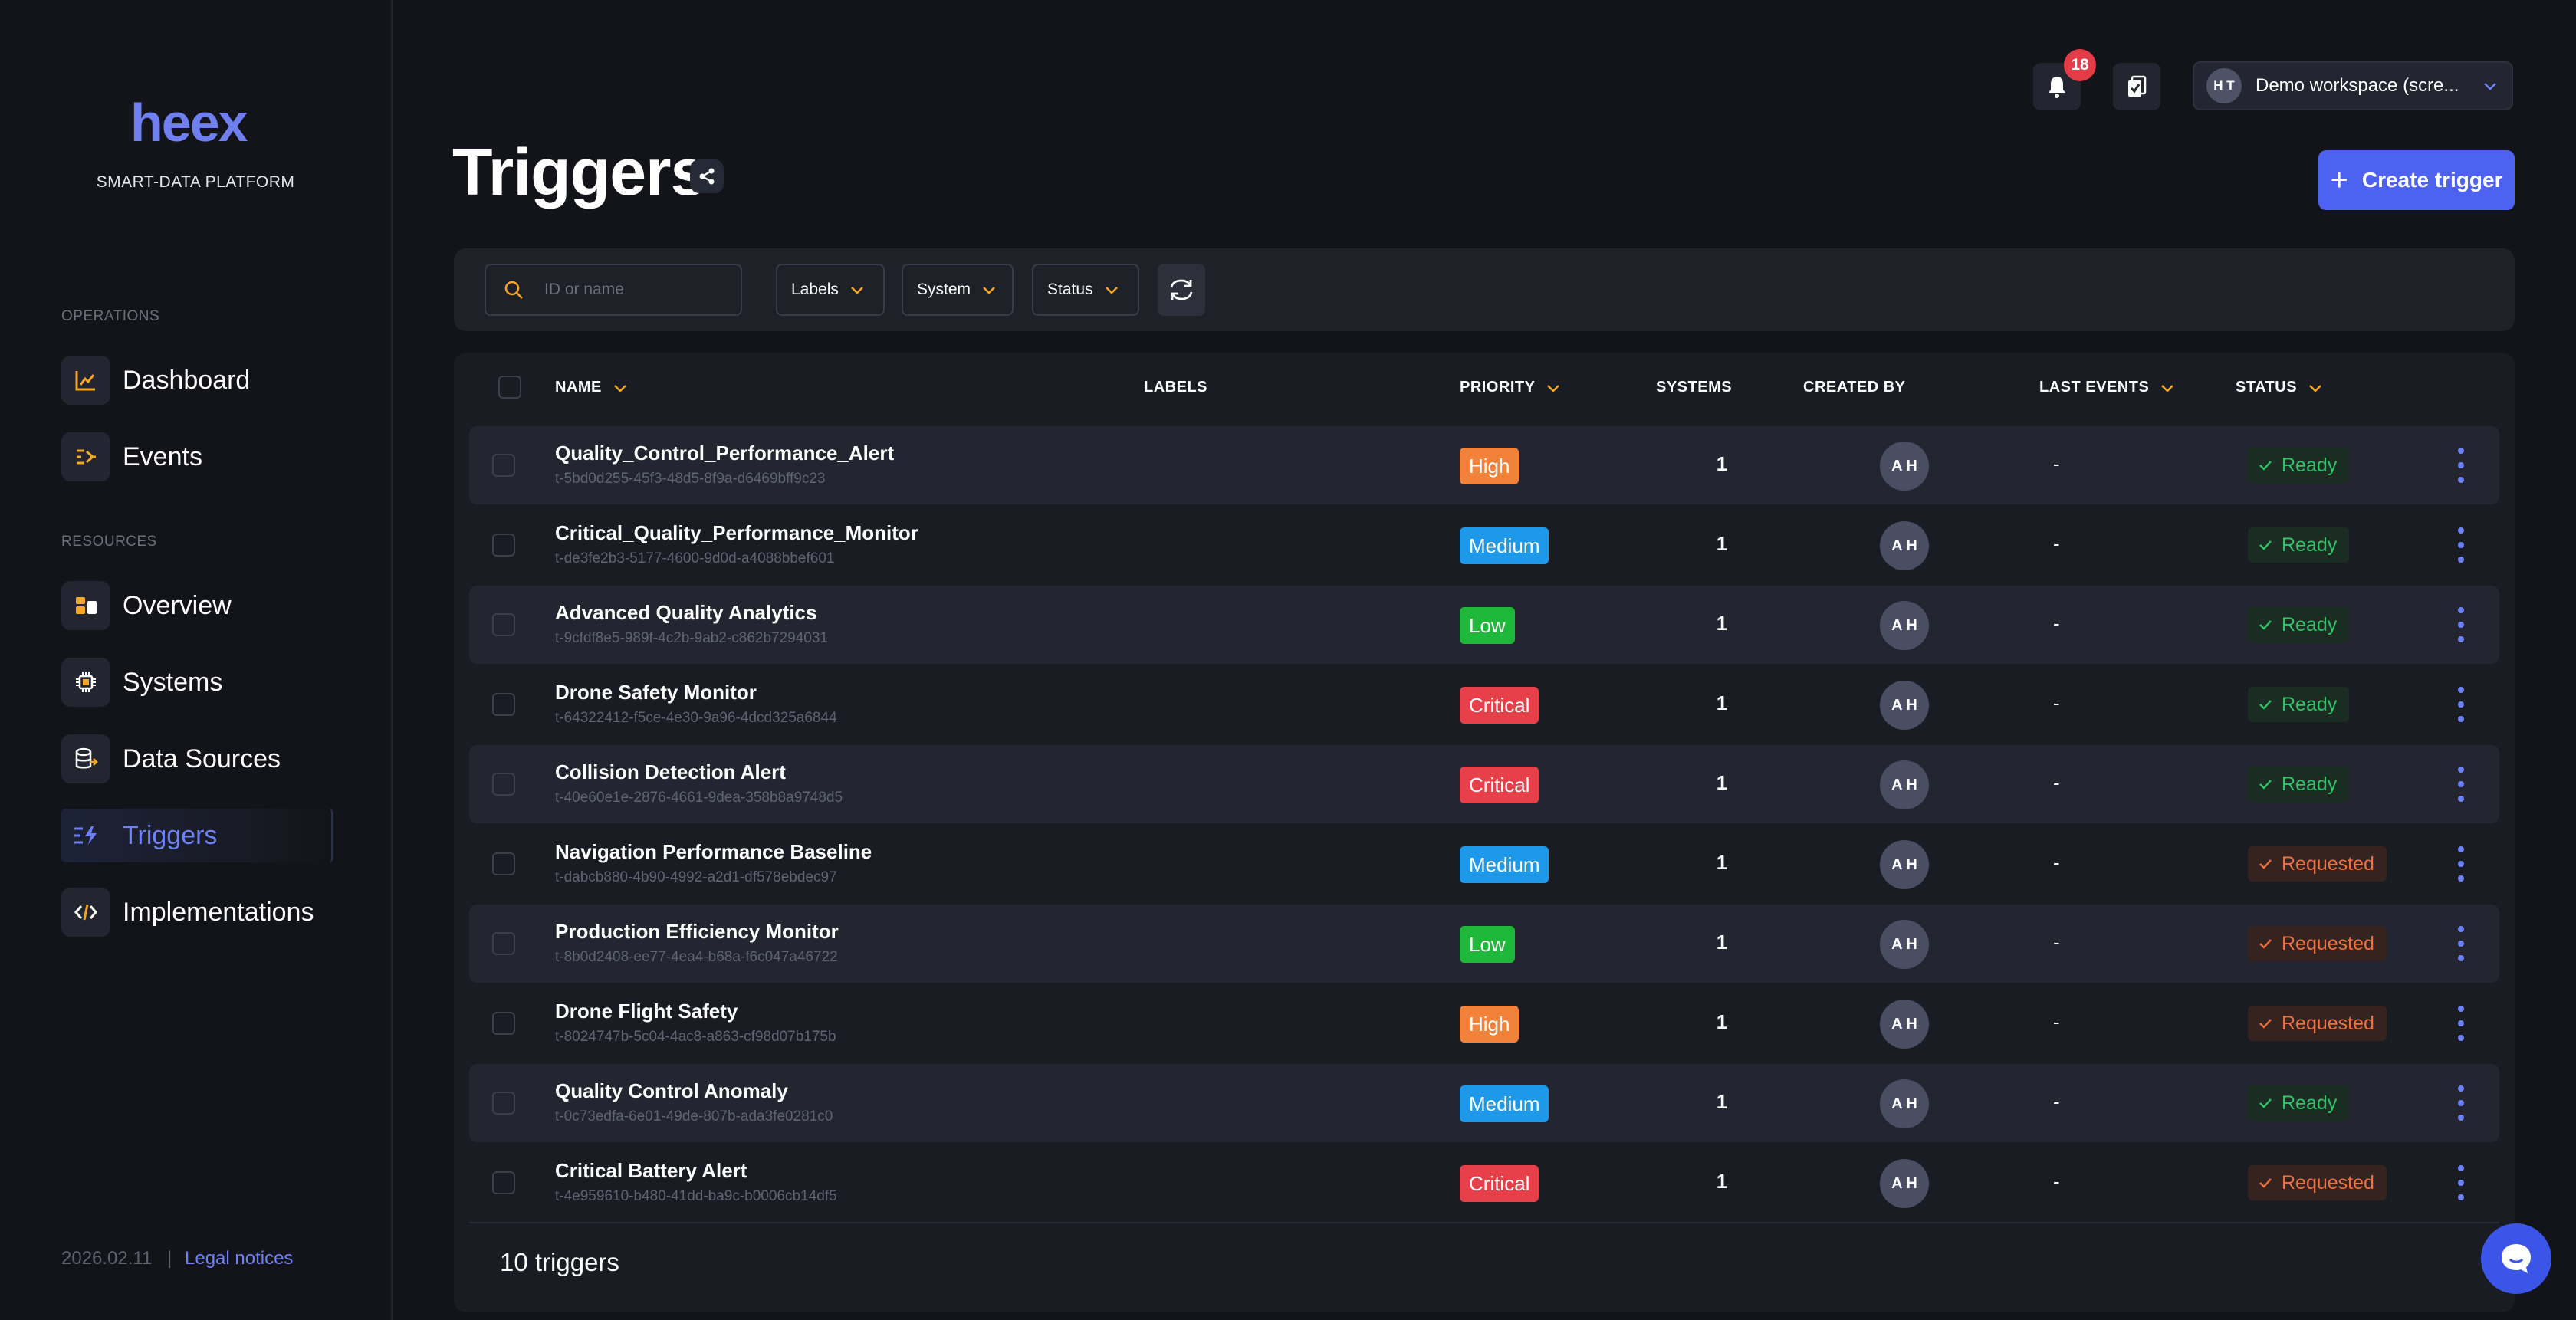 The width and height of the screenshot is (2576, 1320). I want to click on trigger-name: Quality_Control_Performance_Alert, so click(725, 453).